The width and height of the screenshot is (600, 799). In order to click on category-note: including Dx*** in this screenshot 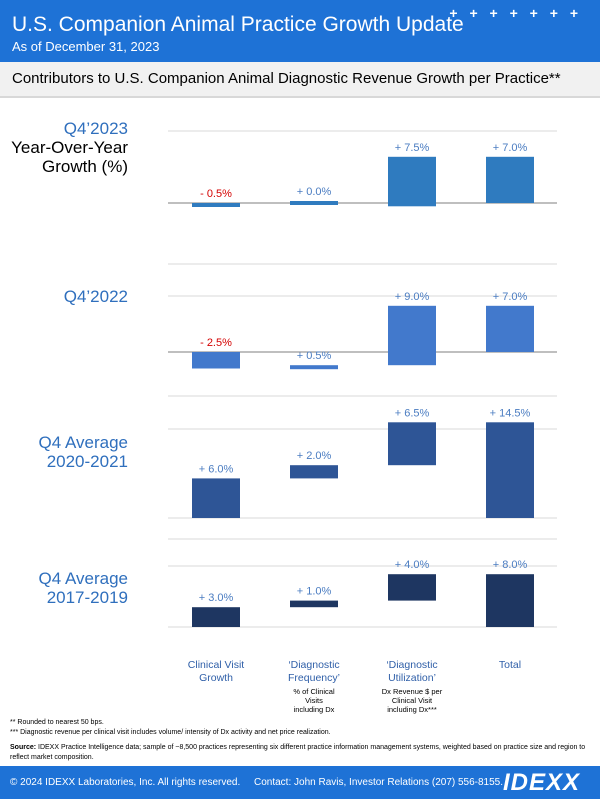, I will do `click(412, 709)`.